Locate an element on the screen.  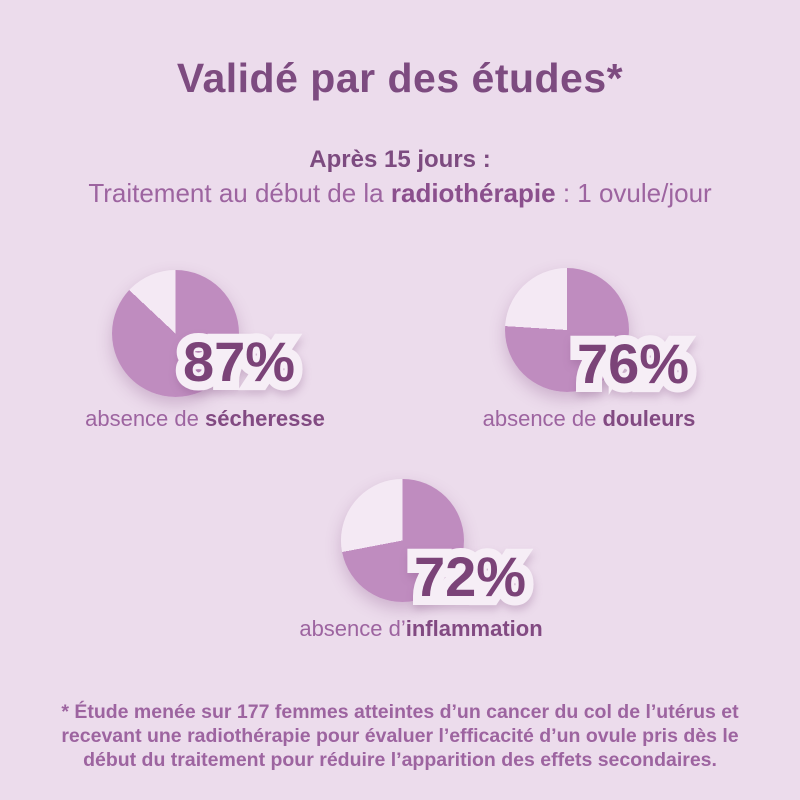
percent-halo: 72% is located at coordinates (470, 577).